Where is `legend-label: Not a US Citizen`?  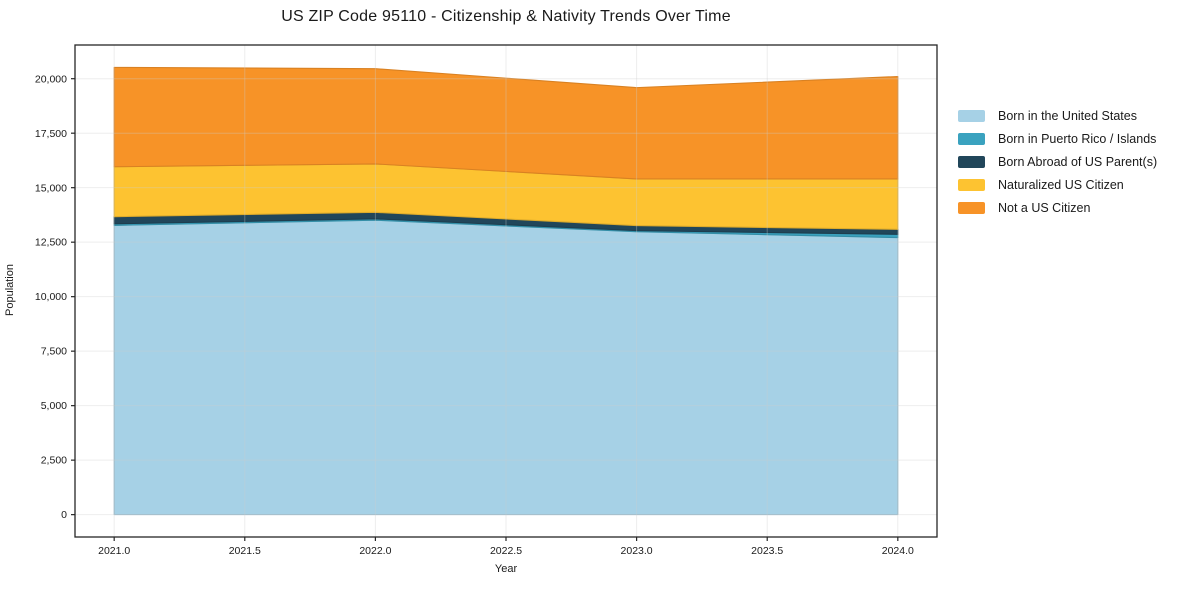 legend-label: Not a US Citizen is located at coordinates (1044, 207).